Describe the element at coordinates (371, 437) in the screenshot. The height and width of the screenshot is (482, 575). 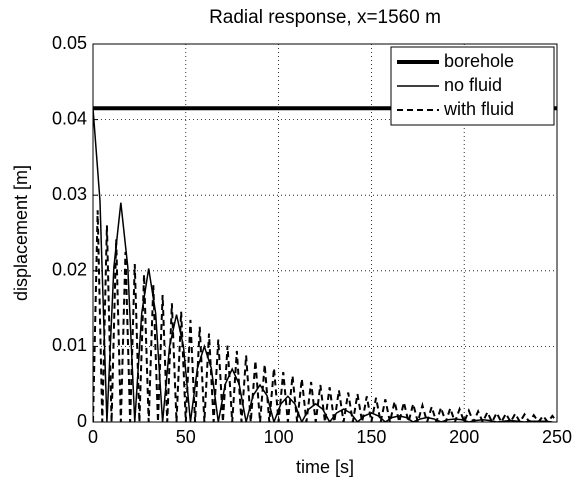
I see `x-tick-label: 150` at that location.